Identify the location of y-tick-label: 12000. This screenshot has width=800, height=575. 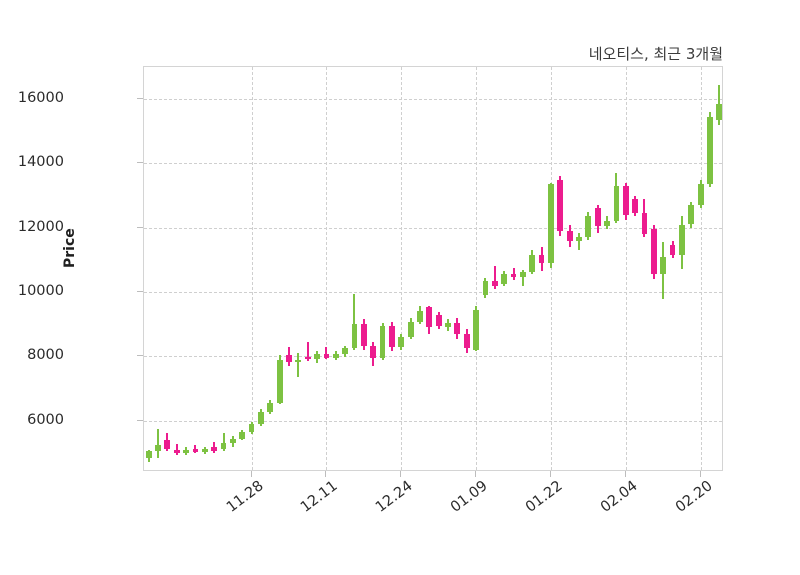
(40, 226).